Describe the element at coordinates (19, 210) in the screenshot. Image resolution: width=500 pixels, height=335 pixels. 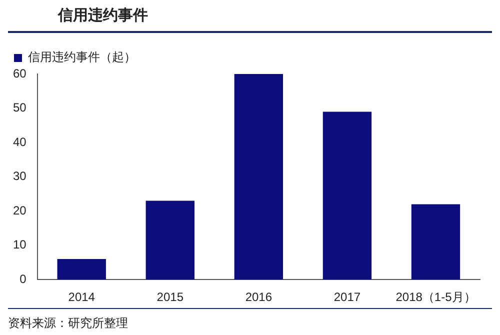
I see `y-tick-label: 20` at that location.